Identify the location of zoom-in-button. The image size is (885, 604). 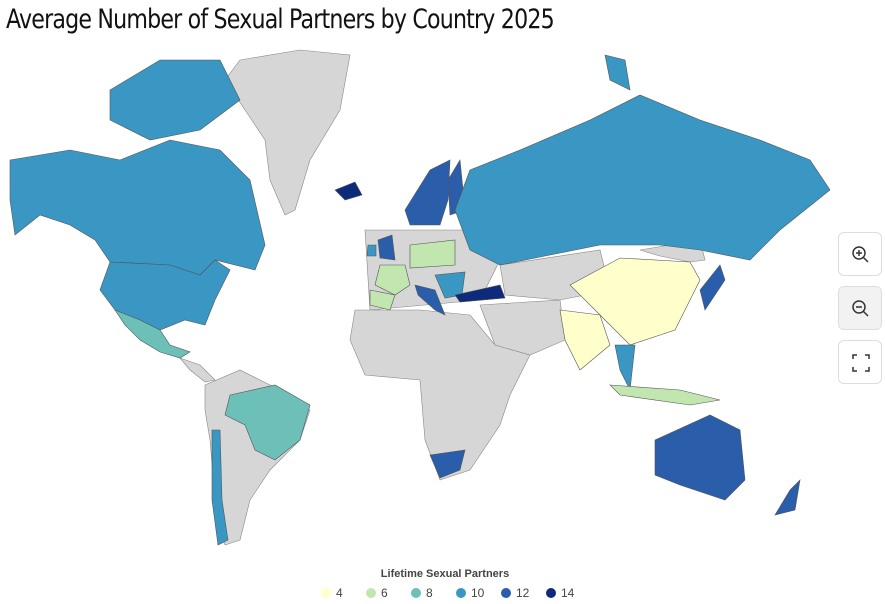
(860, 254).